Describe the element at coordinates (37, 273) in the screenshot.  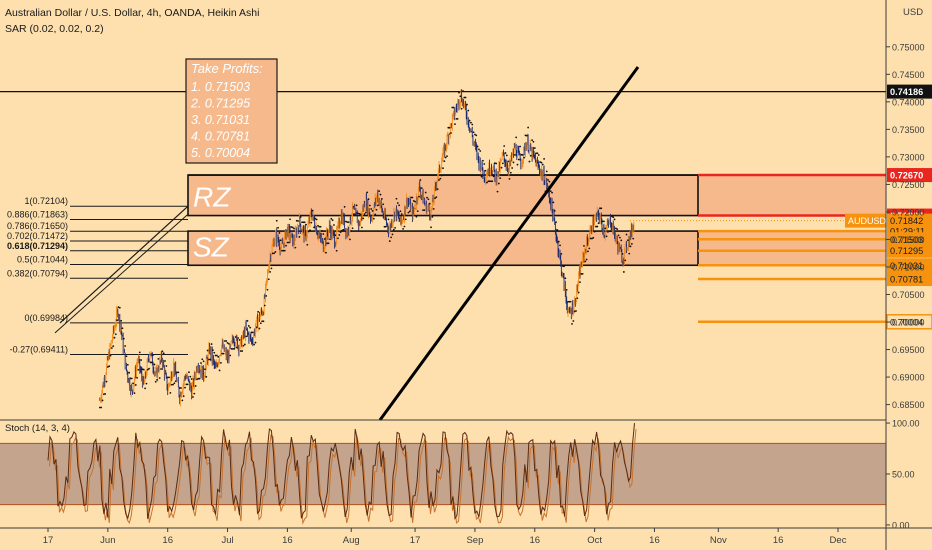
I see `fib-level-label: 0.382(0.70794)` at that location.